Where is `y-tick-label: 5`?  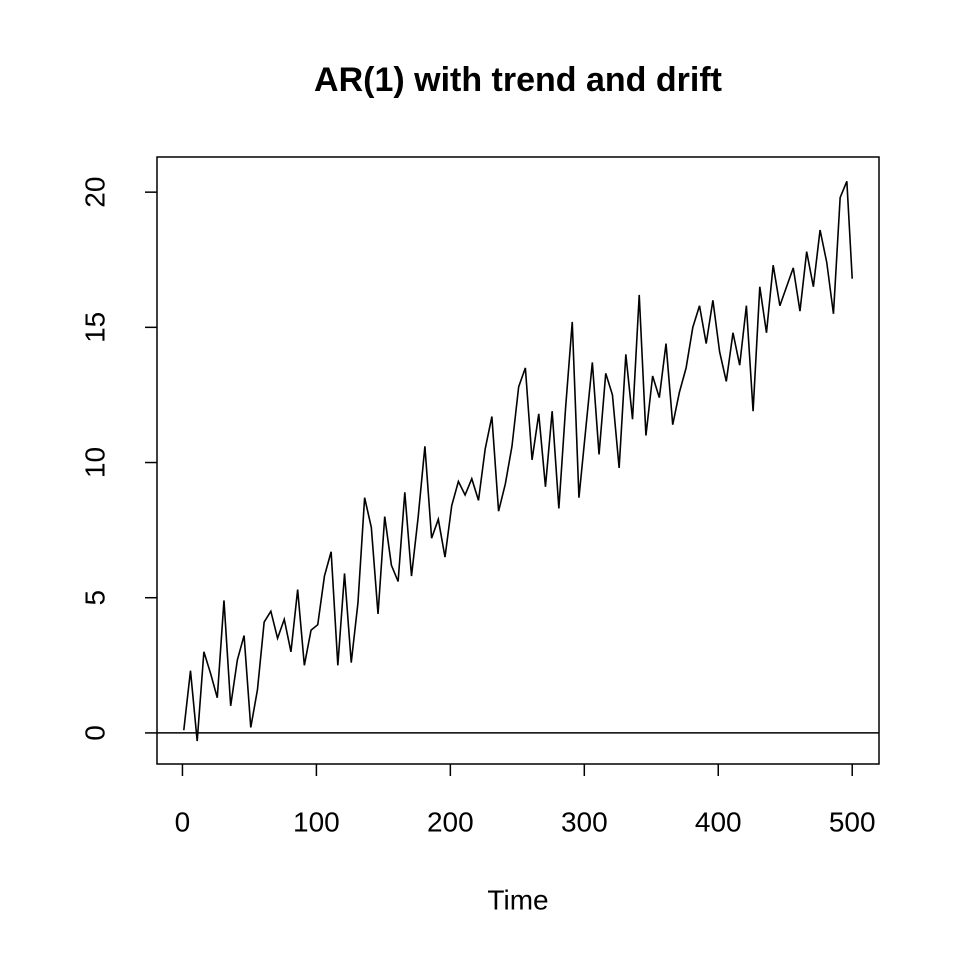
y-tick-label: 5 is located at coordinates (94, 598).